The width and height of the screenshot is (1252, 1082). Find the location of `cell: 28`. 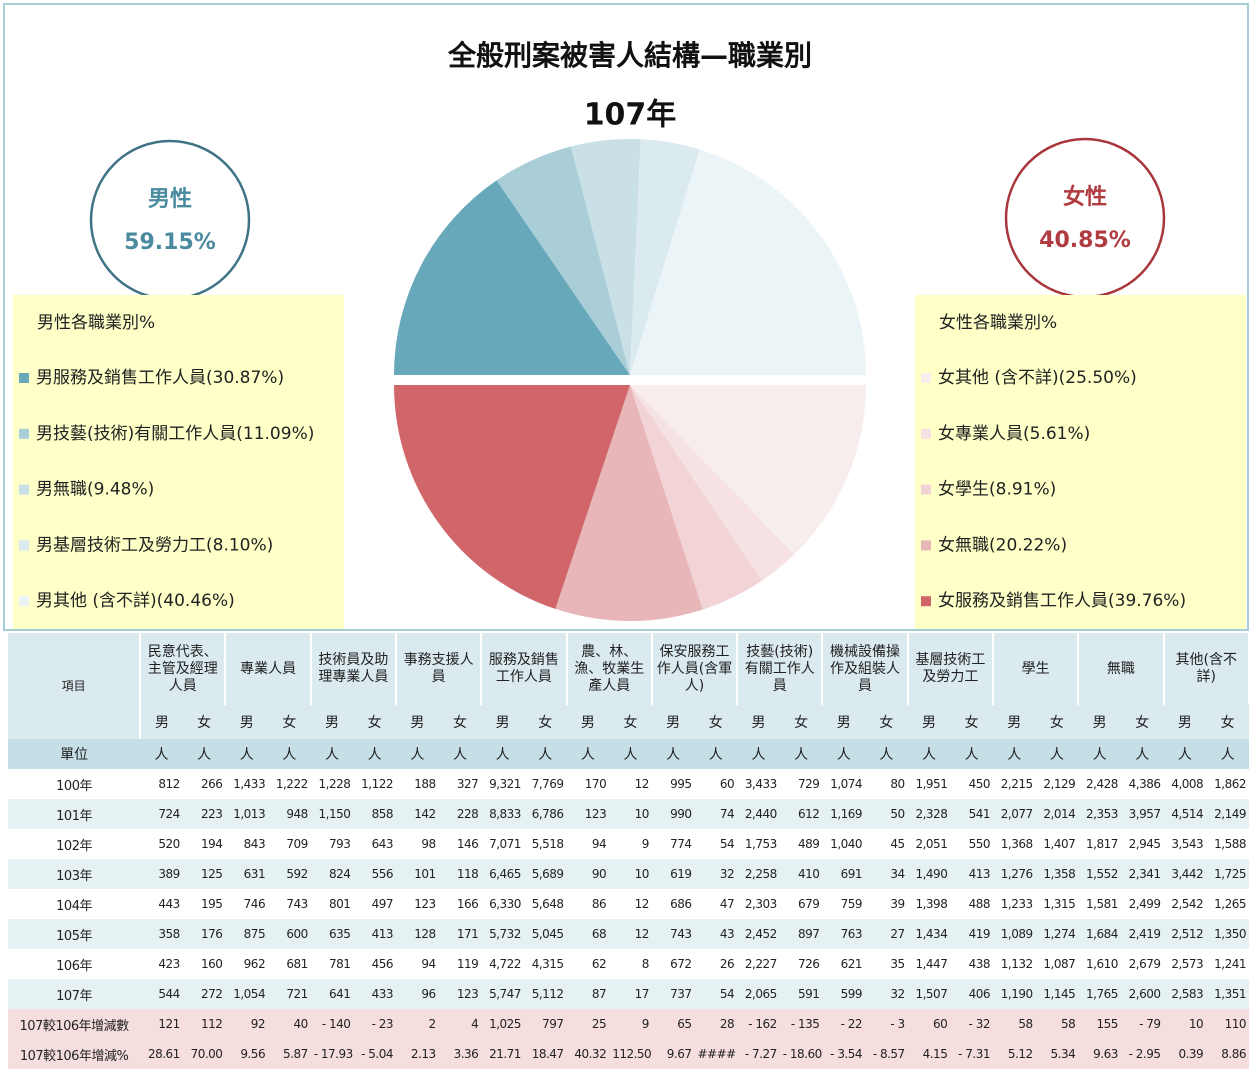

cell: 28 is located at coordinates (716, 1024).